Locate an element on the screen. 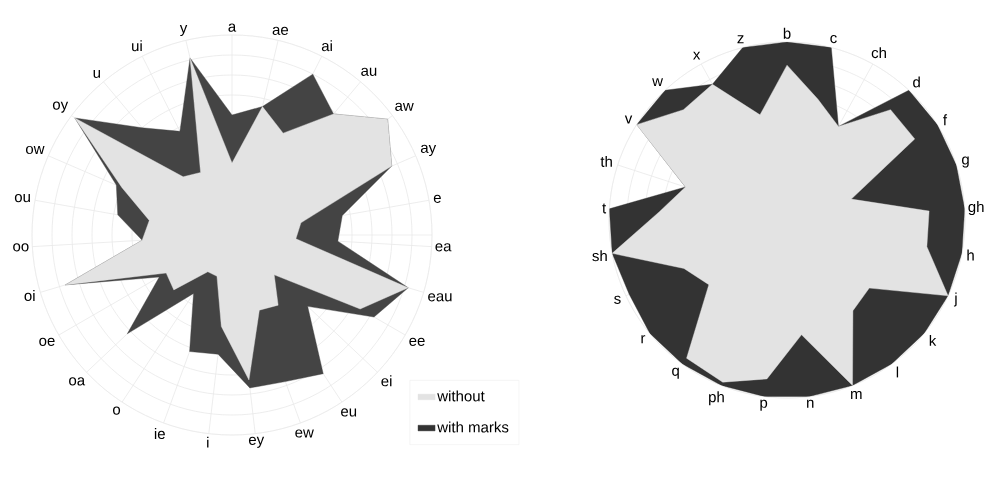 The height and width of the screenshot is (484, 1006). spoke-label: oo is located at coordinates (21, 247).